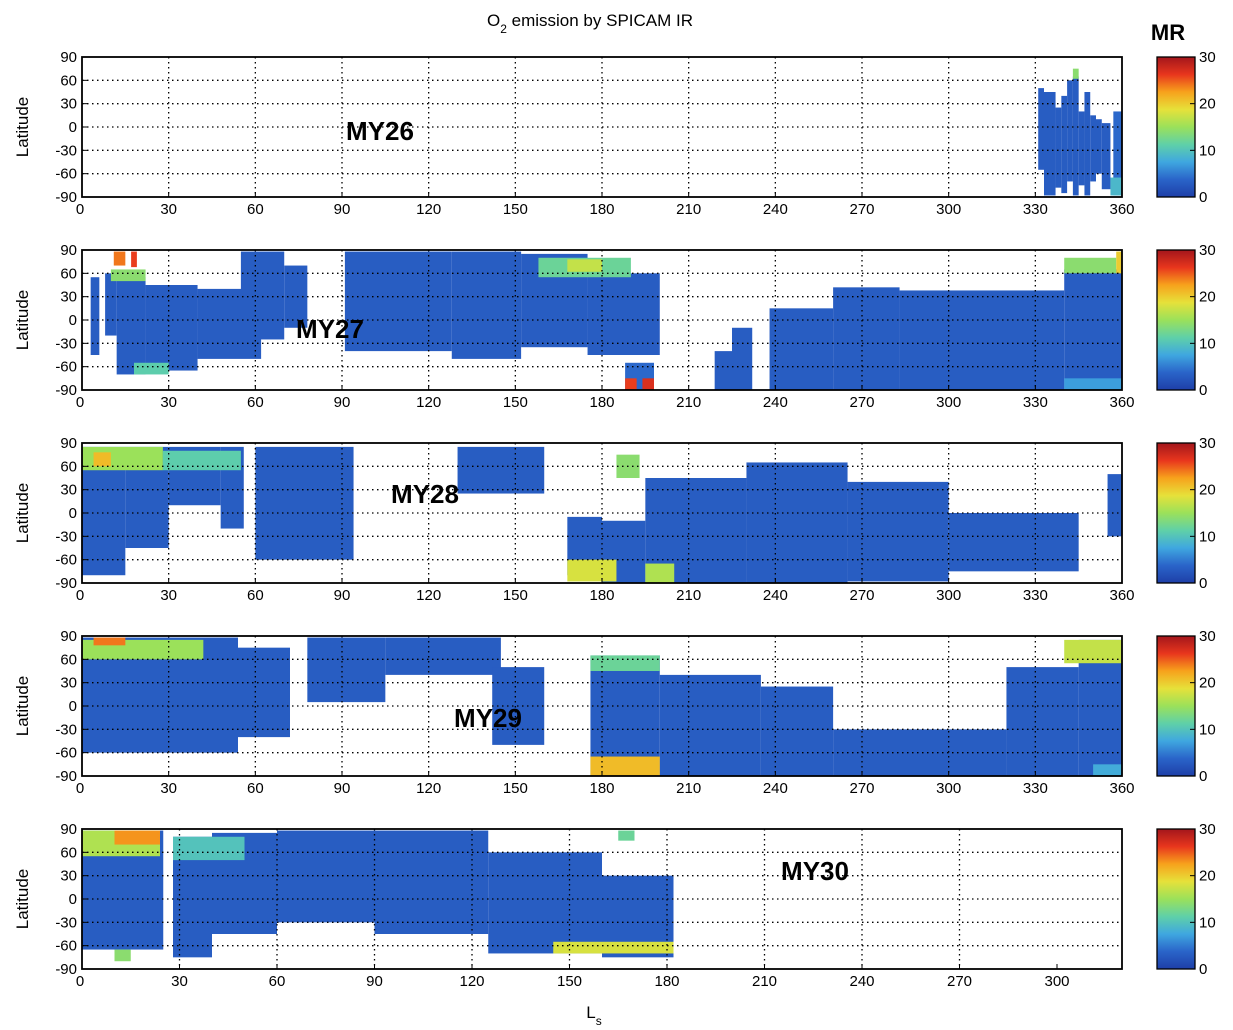 The width and height of the screenshot is (1233, 1030). Describe the element at coordinates (815, 871) in the screenshot. I see `martian-year-label: MY30` at that location.